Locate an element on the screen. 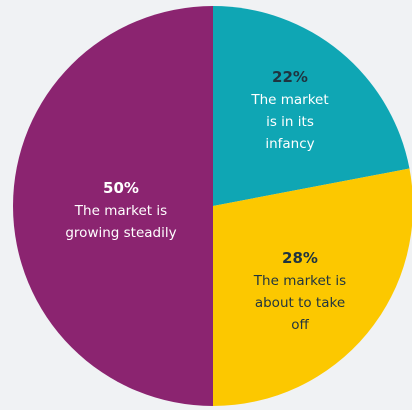  slice-description-label: The market is located at coordinates (289, 100).